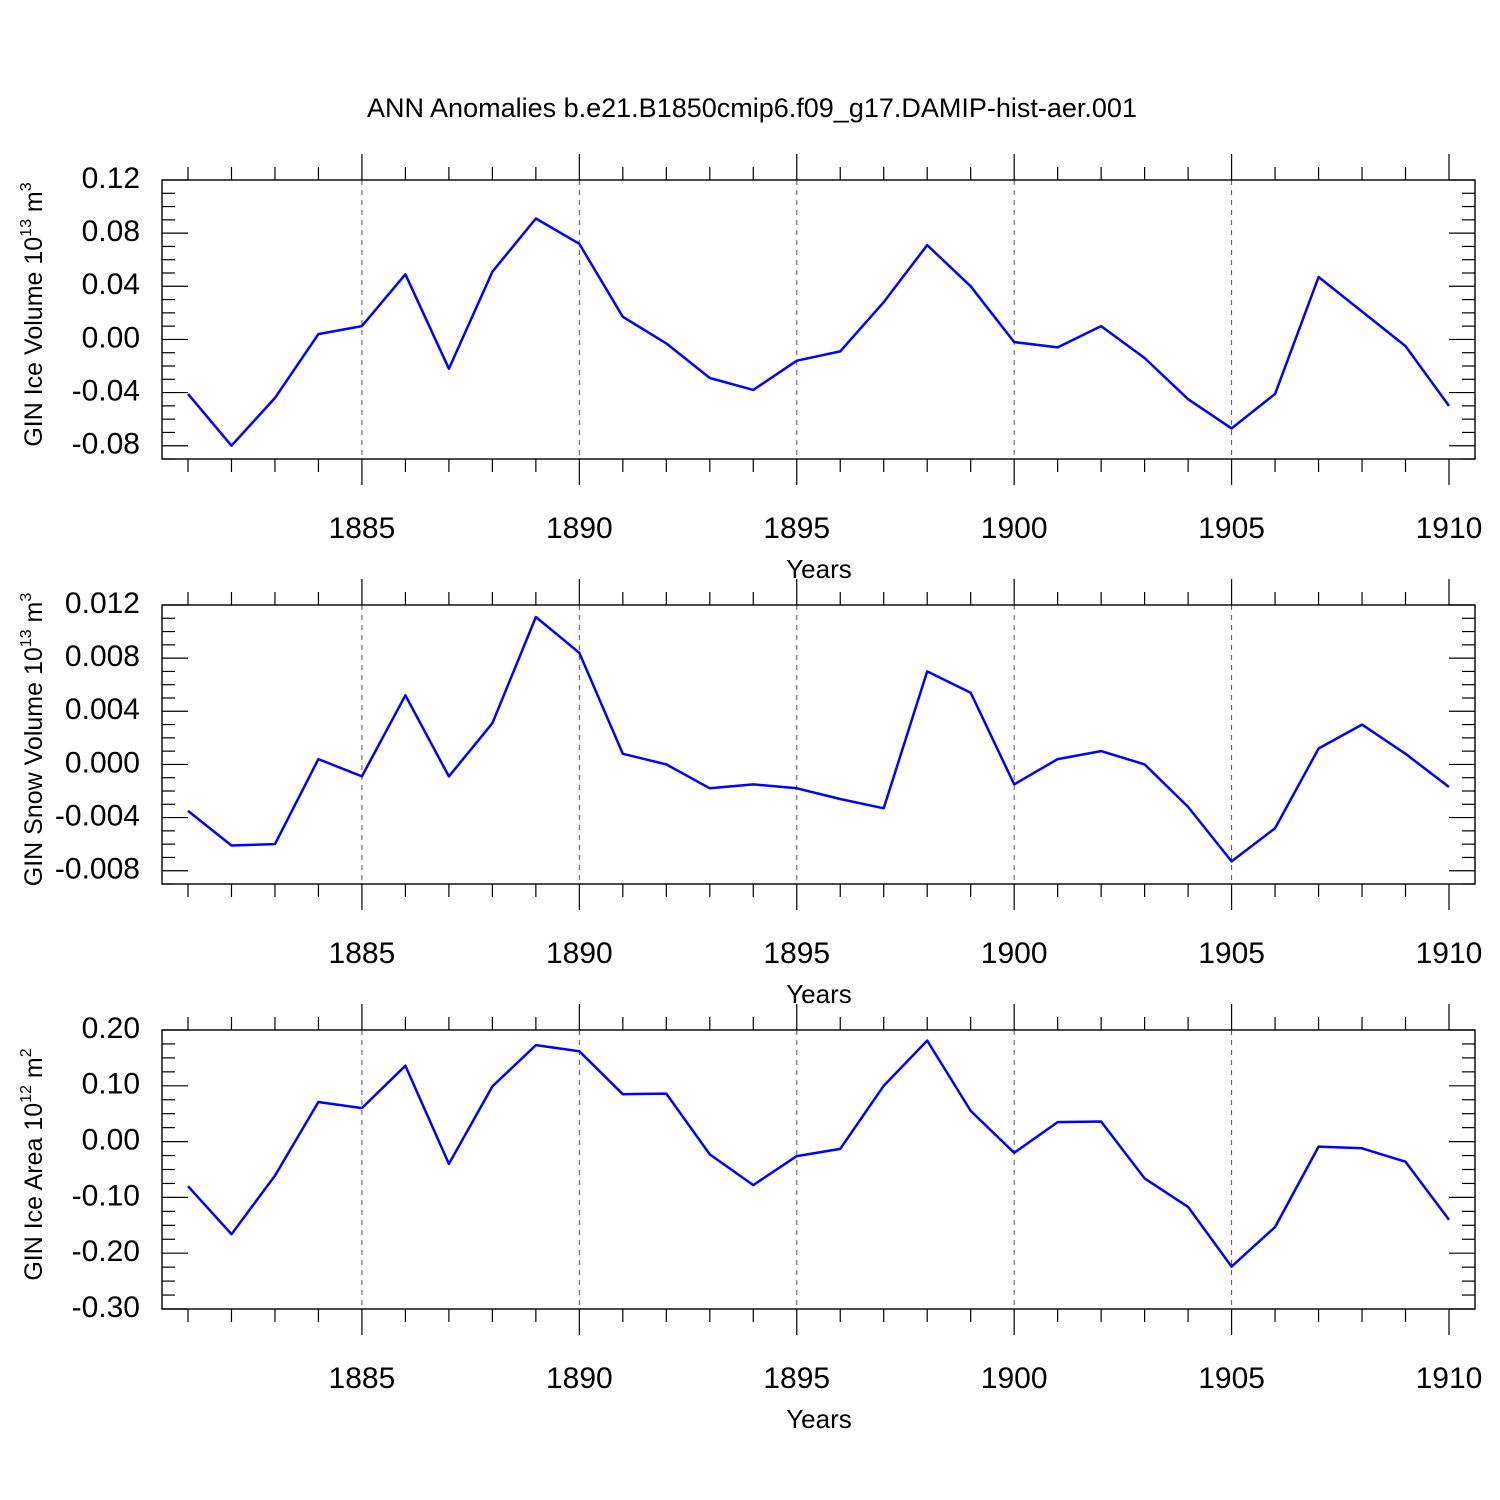 The height and width of the screenshot is (1500, 1500). What do you see at coordinates (111, 1028) in the screenshot?
I see `y-tick-label: 0.20` at bounding box center [111, 1028].